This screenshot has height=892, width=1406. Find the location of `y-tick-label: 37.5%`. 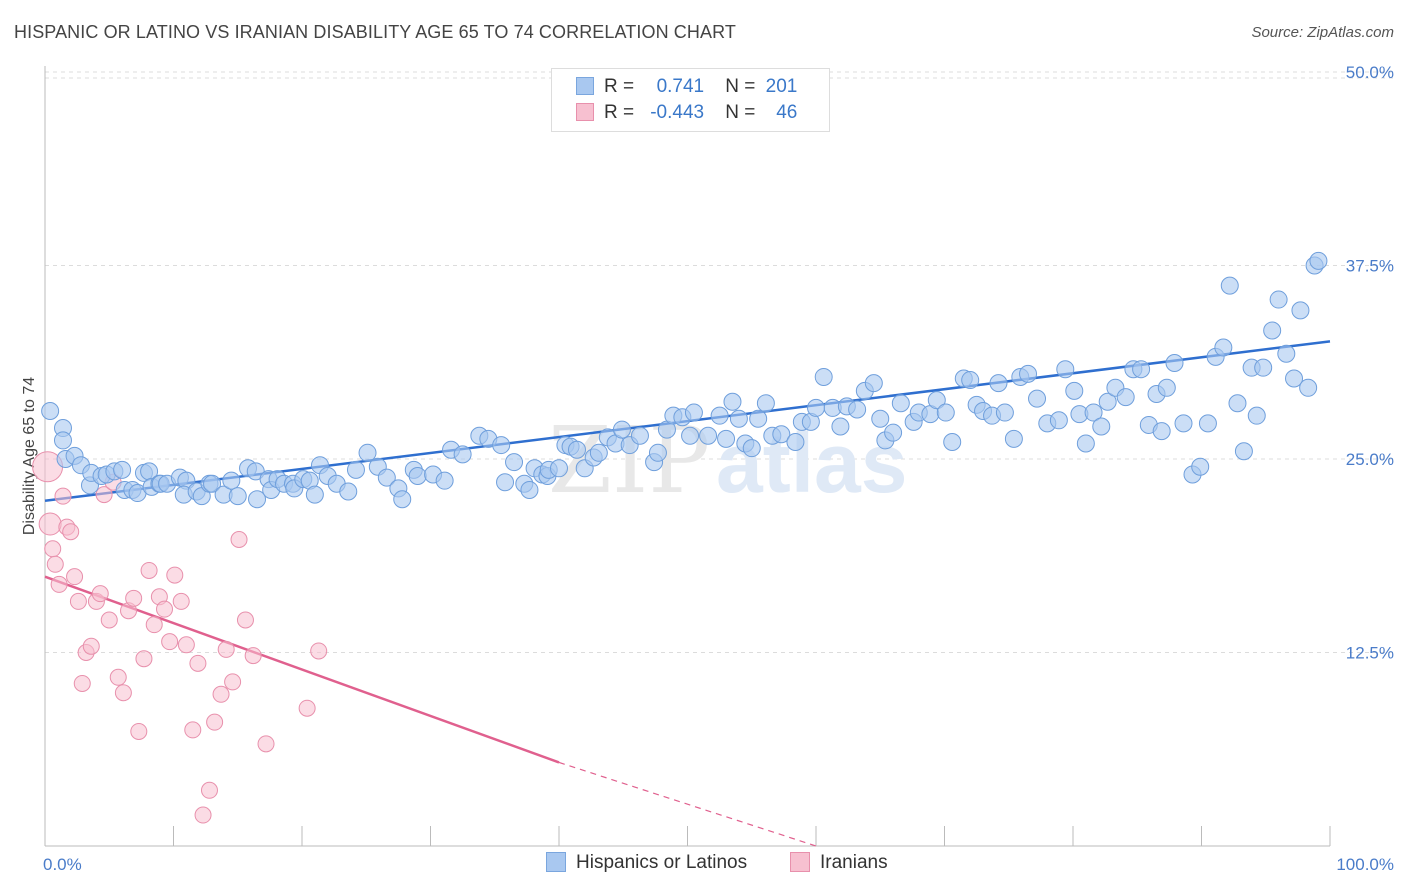

y-tick-label: 37.5% is located at coordinates (1370, 266).